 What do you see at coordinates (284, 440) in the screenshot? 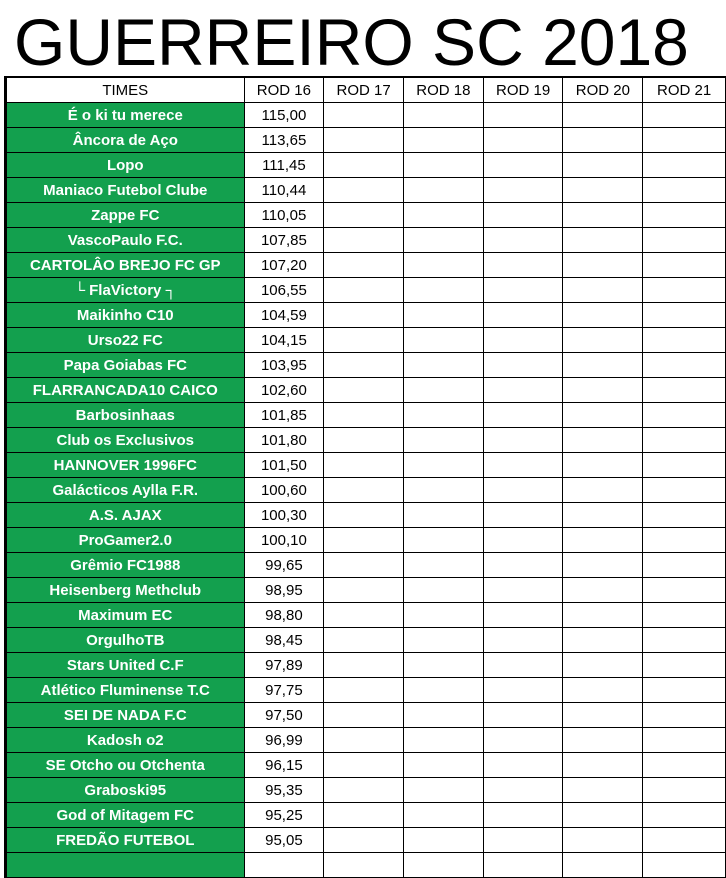
I see `score-cell: 101,80` at bounding box center [284, 440].